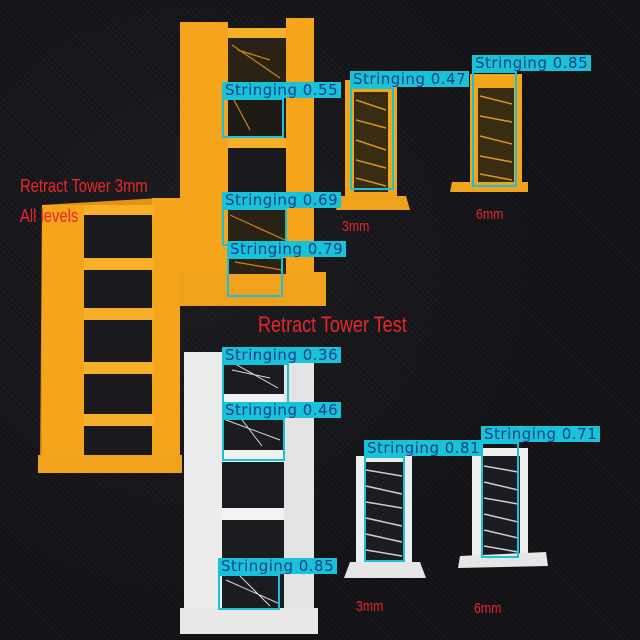 The image size is (640, 640). Describe the element at coordinates (84, 186) in the screenshot. I see `orange-tower-title: Retract Tower 3mm` at that location.